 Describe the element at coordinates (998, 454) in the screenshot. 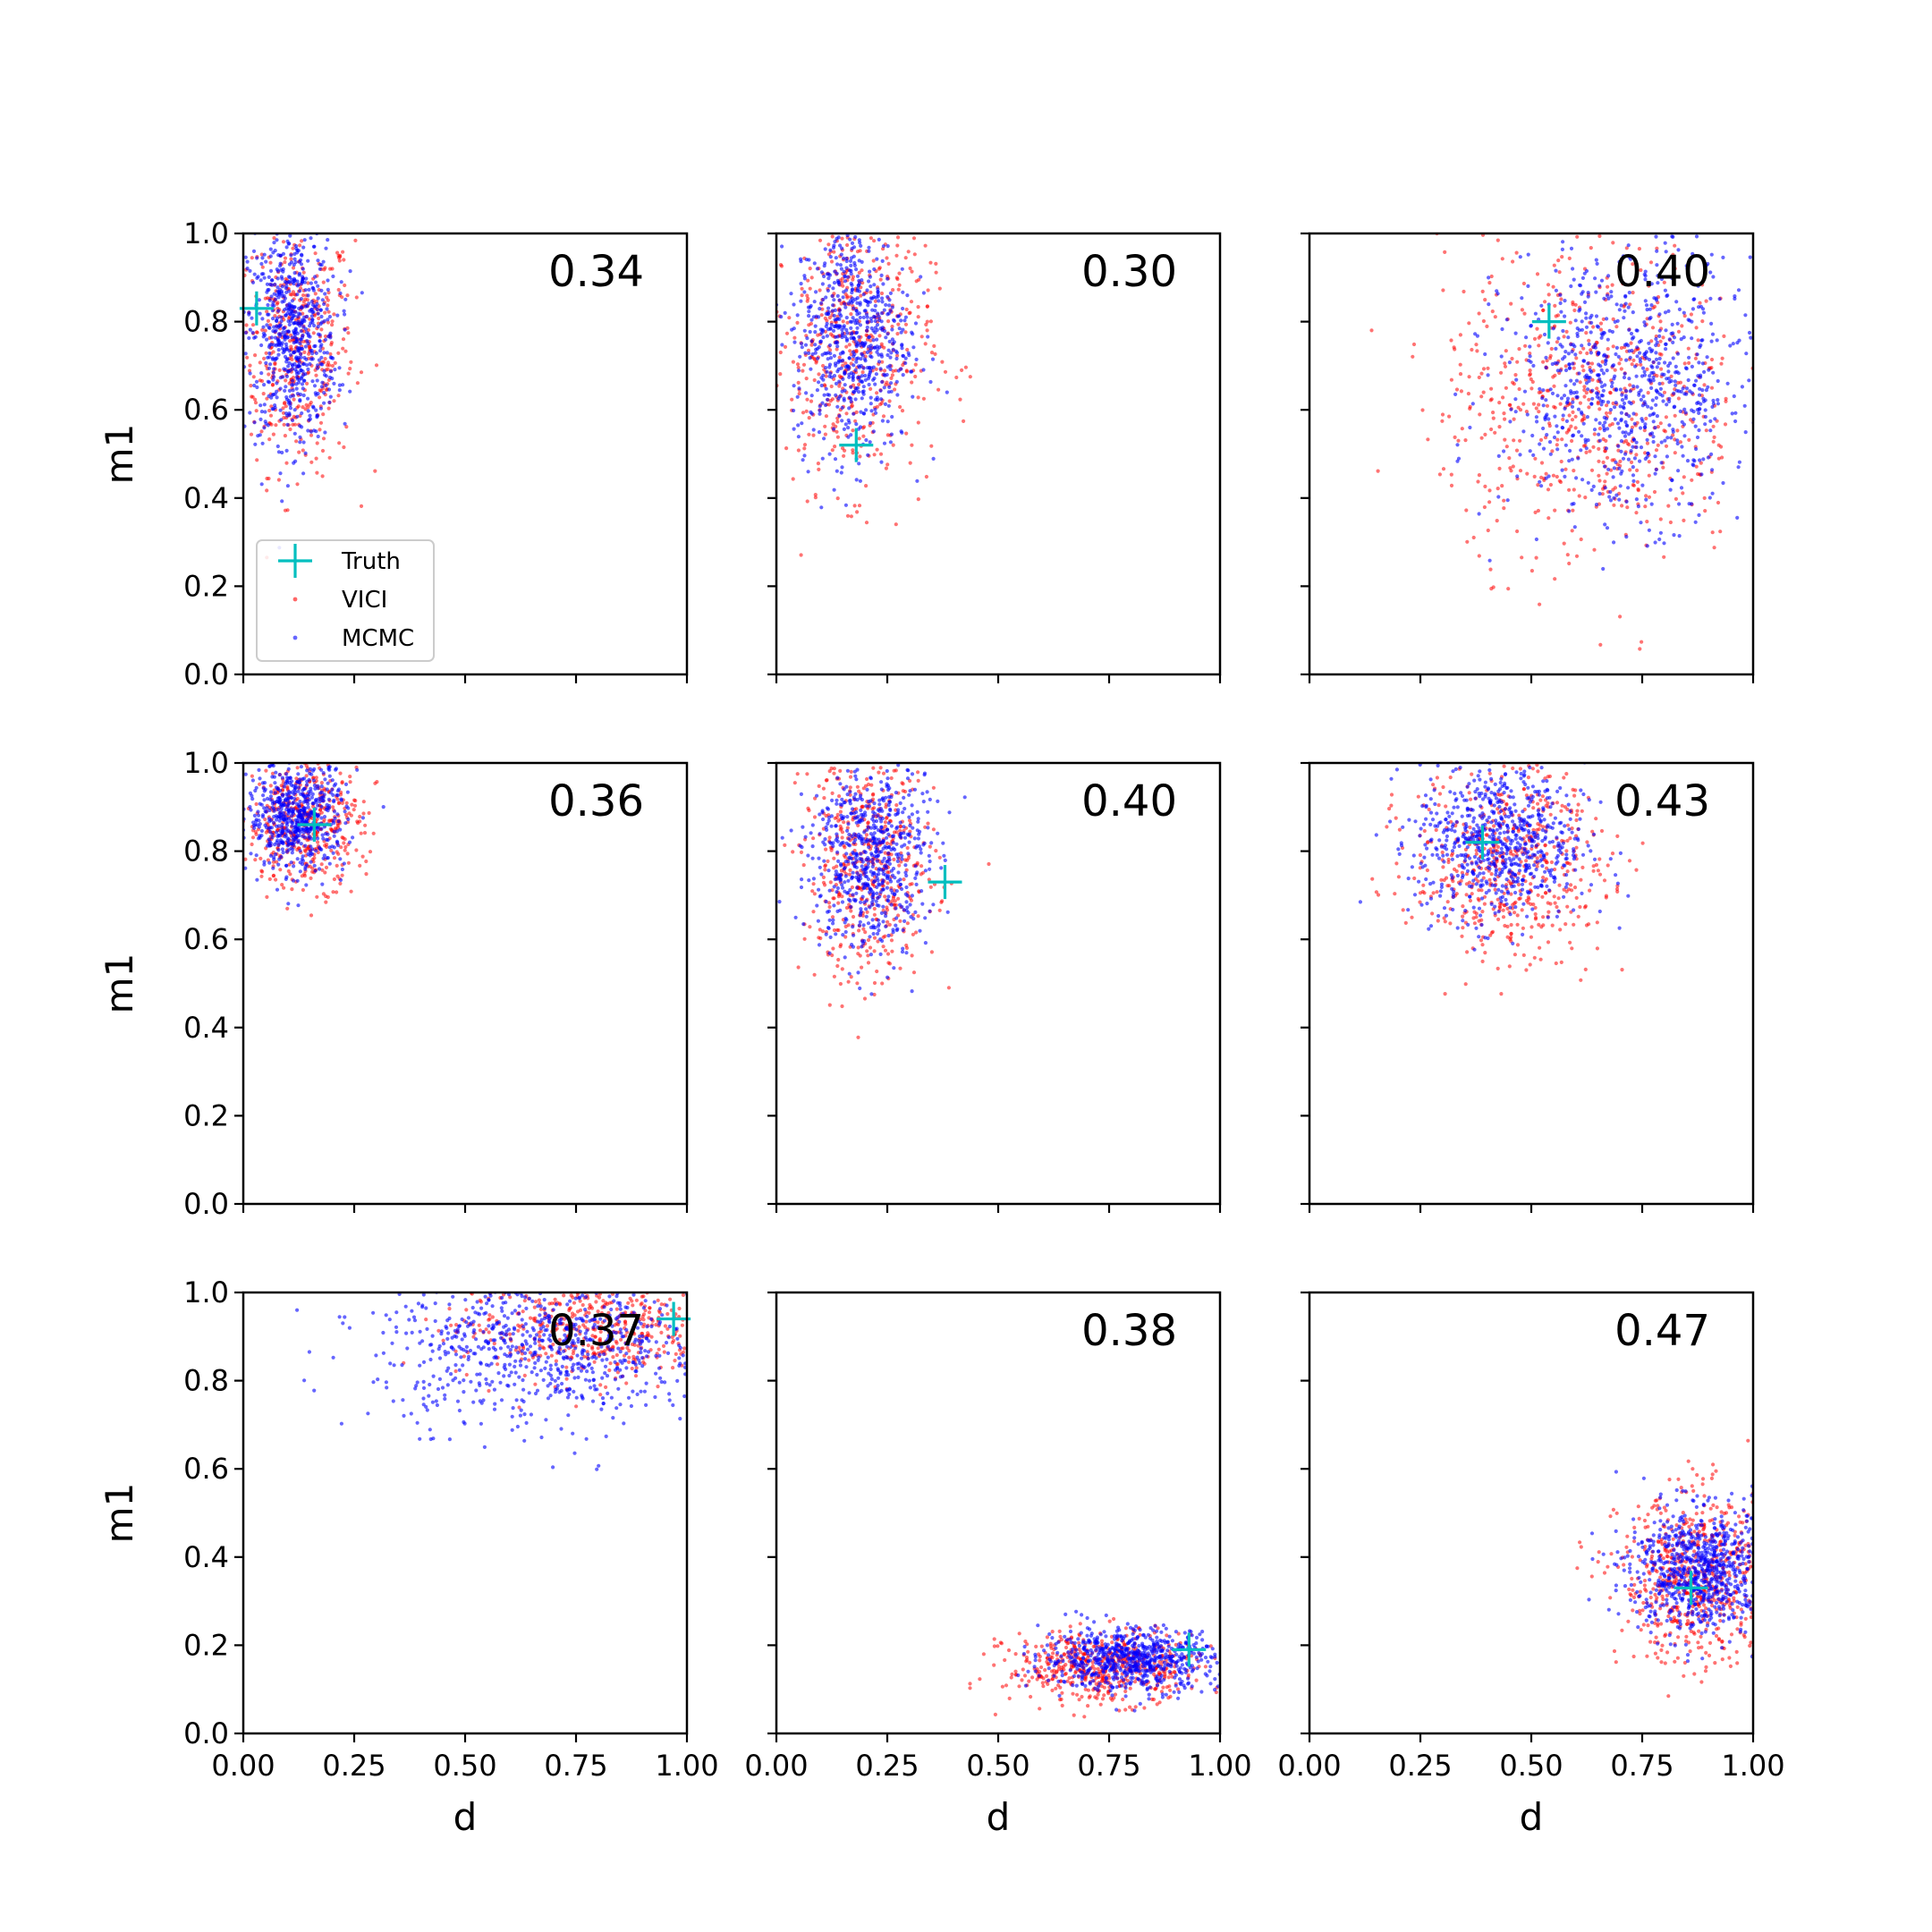

I see `panel-frame` at that location.